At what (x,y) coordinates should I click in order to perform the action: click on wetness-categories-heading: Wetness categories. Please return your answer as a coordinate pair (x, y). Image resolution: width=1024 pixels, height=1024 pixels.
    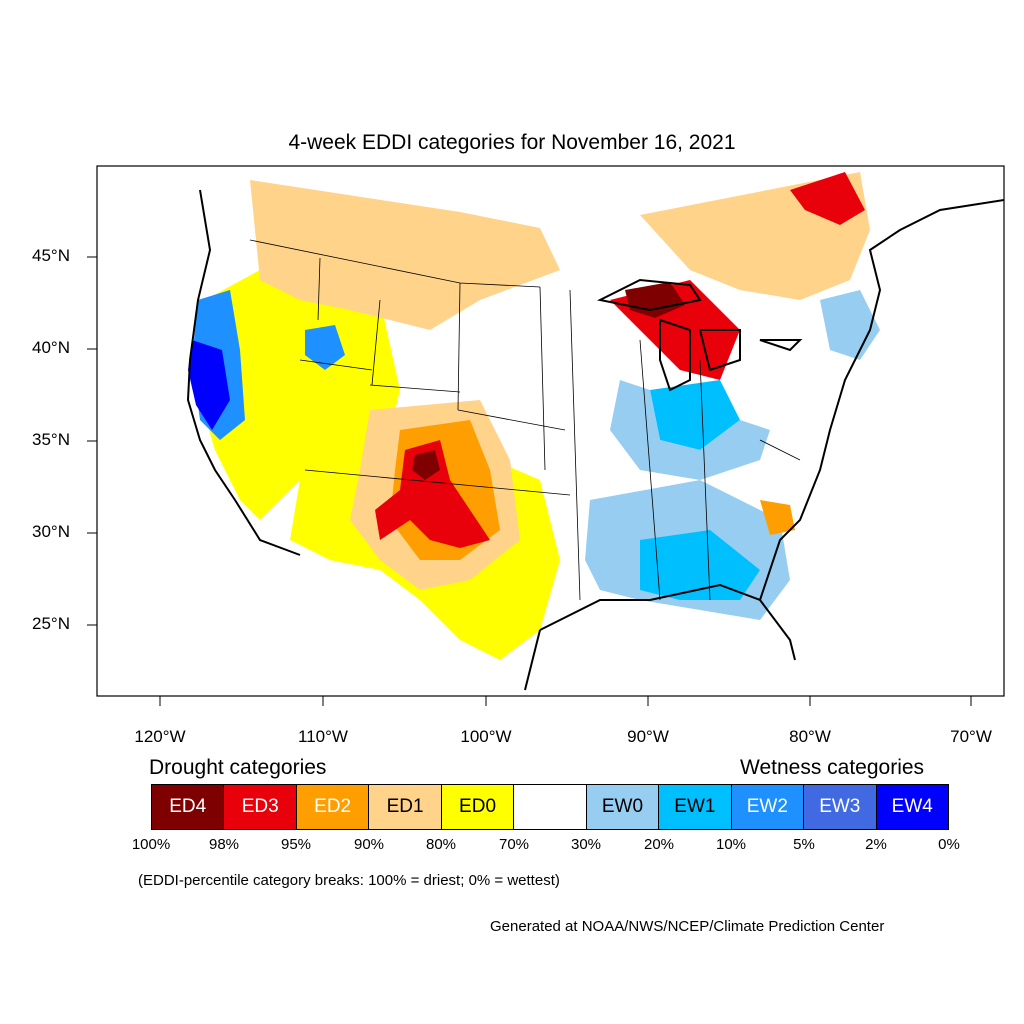
    Looking at the image, I should click on (832, 767).